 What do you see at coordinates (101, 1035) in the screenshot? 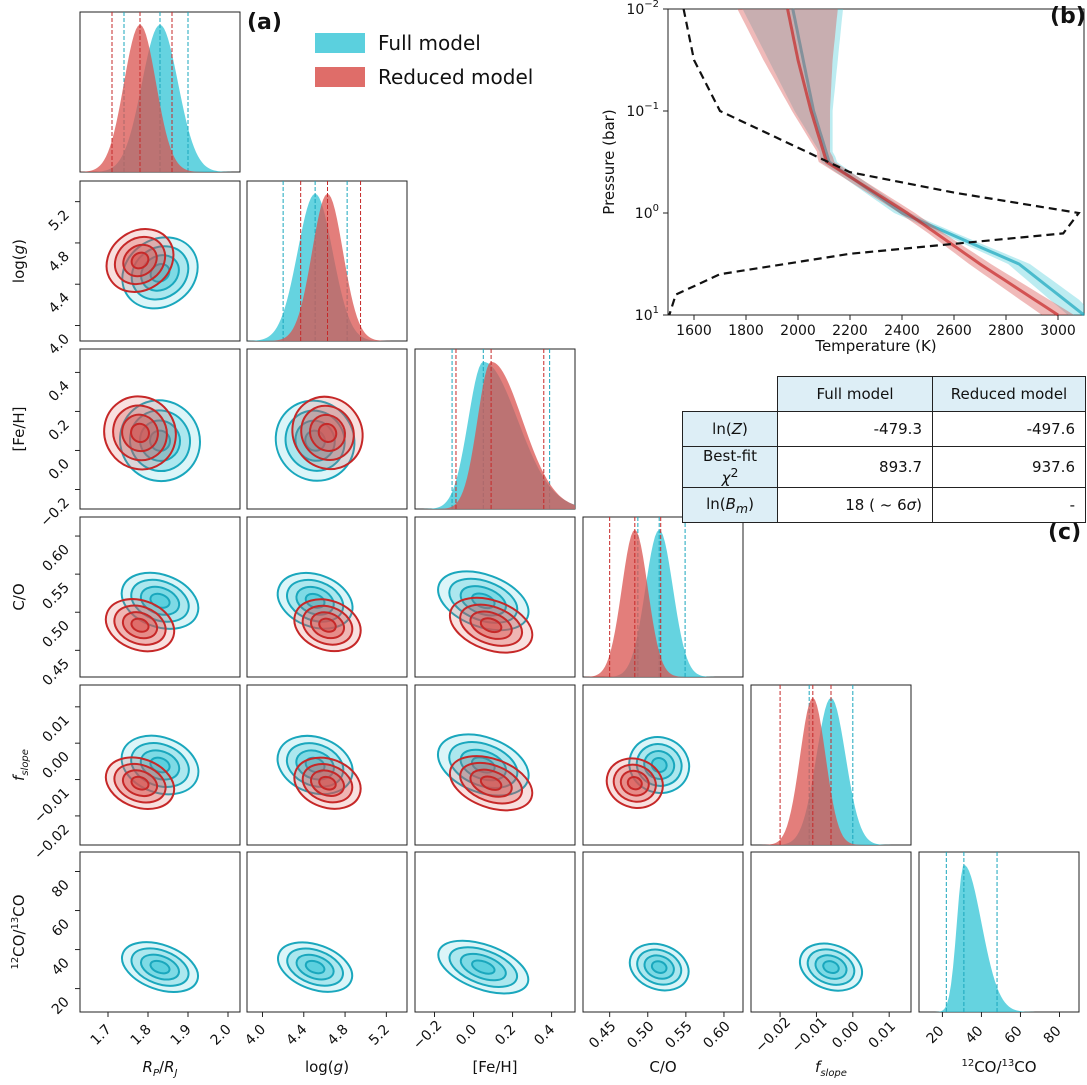
I see `x-tick-label: 1.7` at bounding box center [101, 1035].